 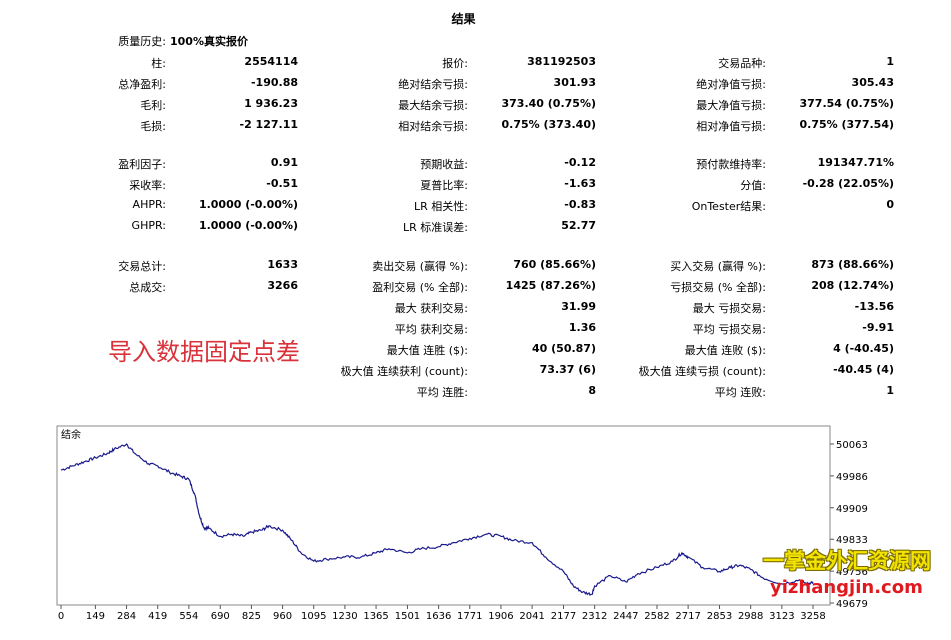 What do you see at coordinates (435, 227) in the screenshot?
I see `stat-r9-c2-label: LR 标准误差:` at bounding box center [435, 227].